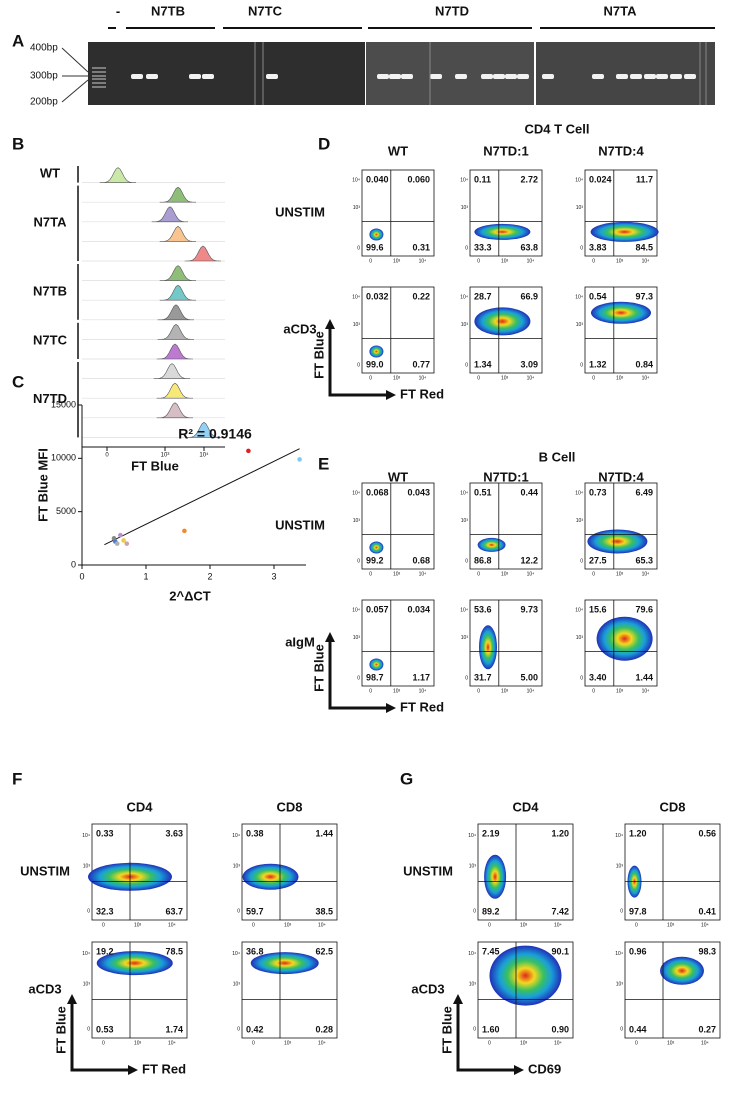 This screenshot has width=734, height=1094. I want to click on quadrant-value: 1.34, so click(483, 364).